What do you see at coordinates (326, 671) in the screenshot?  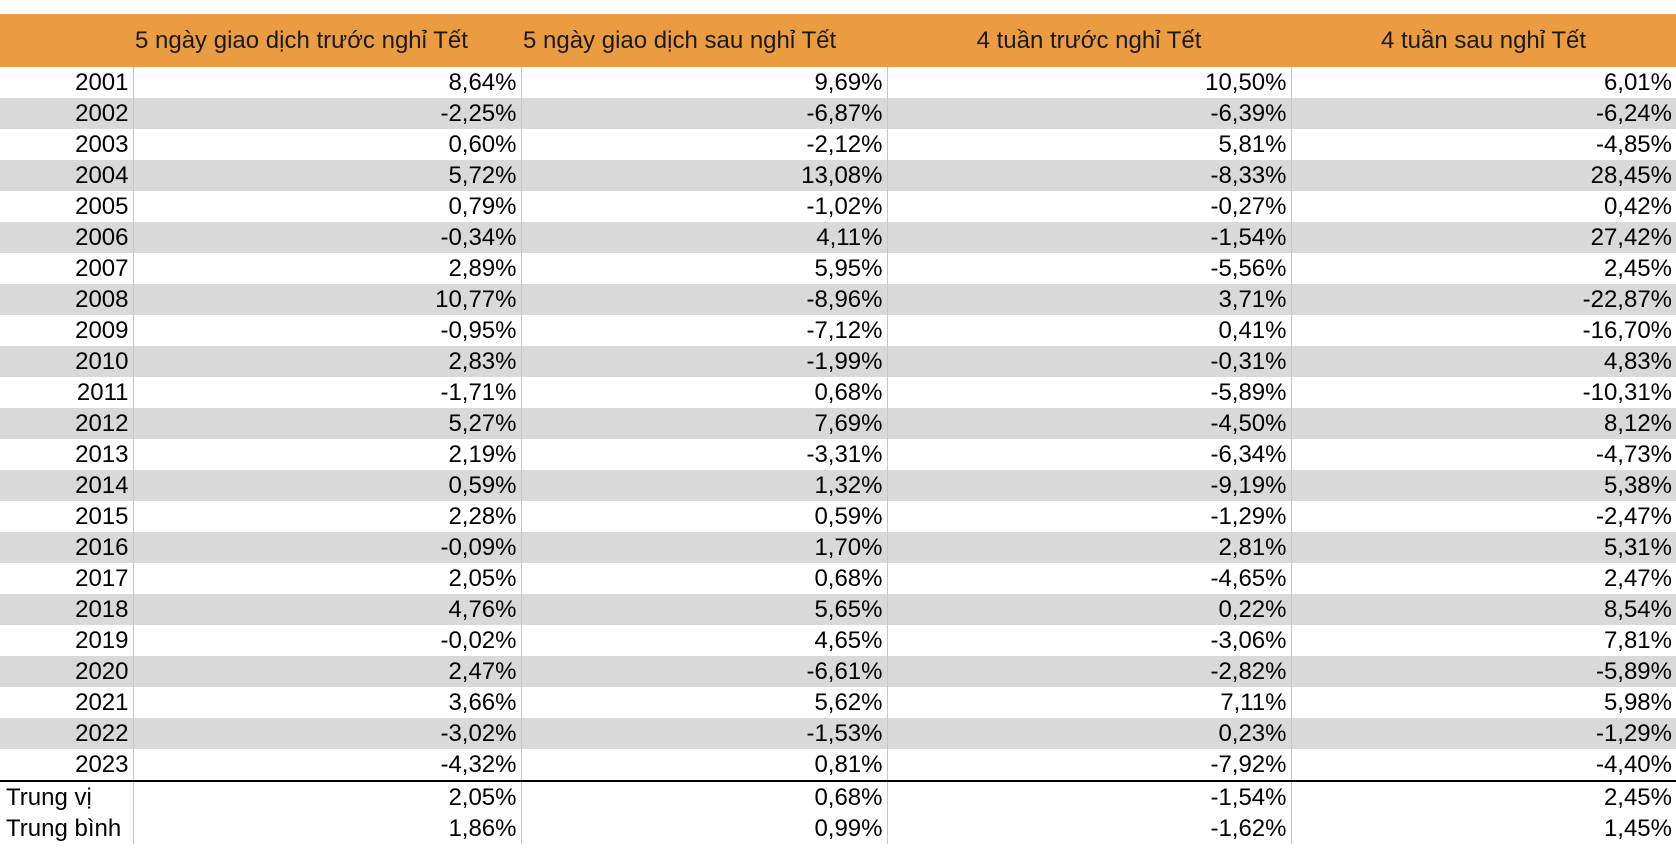 I see `value-5-days-before: 2,47%` at bounding box center [326, 671].